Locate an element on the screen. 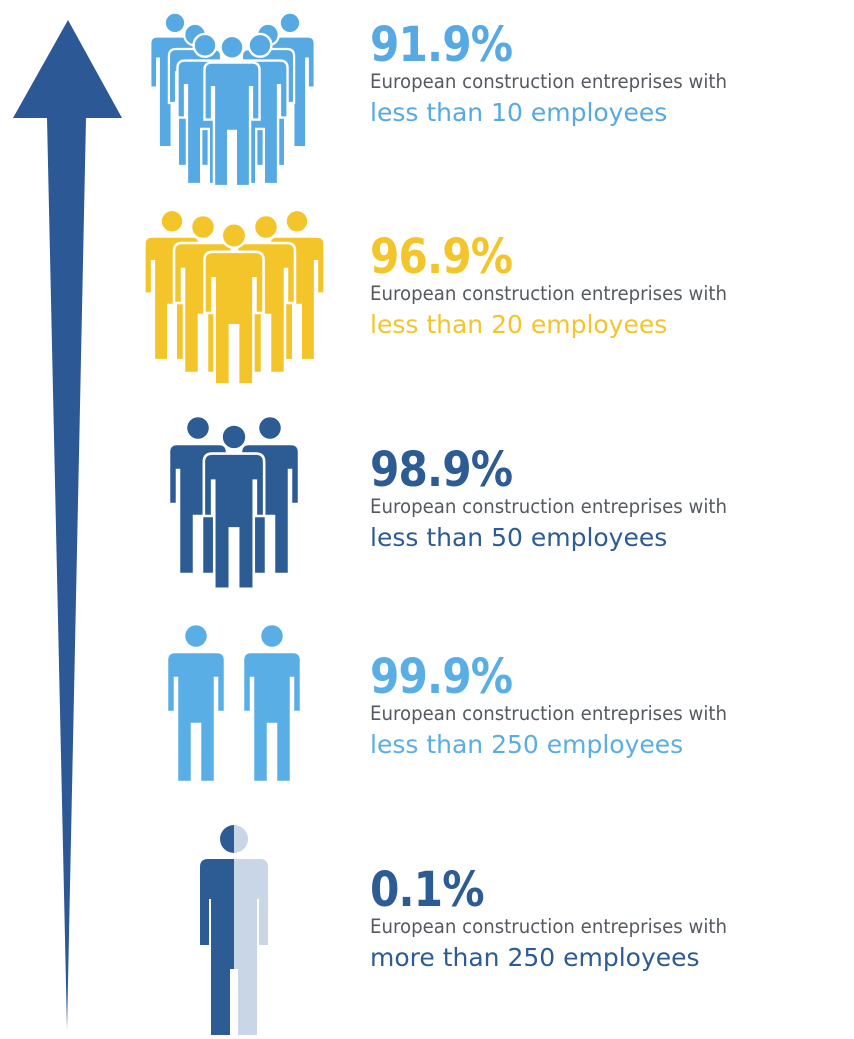 Image resolution: width=854 pixels, height=1039 pixels. upward-arrow-icon is located at coordinates (67, 525).